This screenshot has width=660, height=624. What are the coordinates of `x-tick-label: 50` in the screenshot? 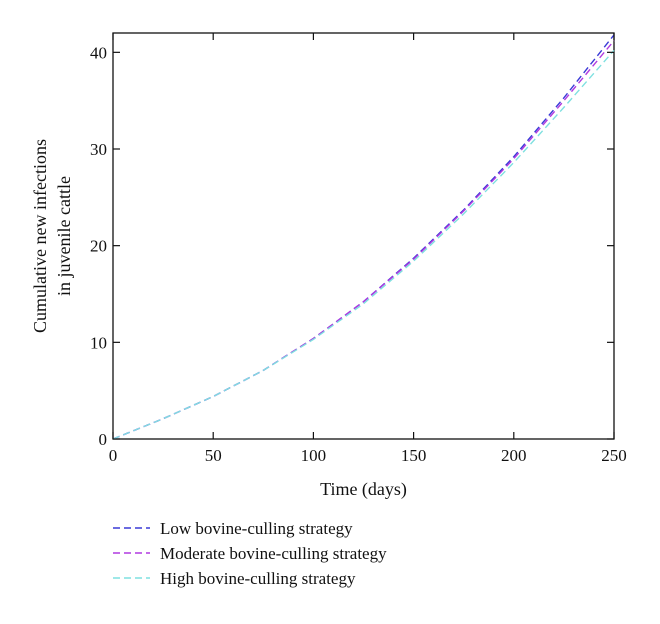 It's located at (213, 455).